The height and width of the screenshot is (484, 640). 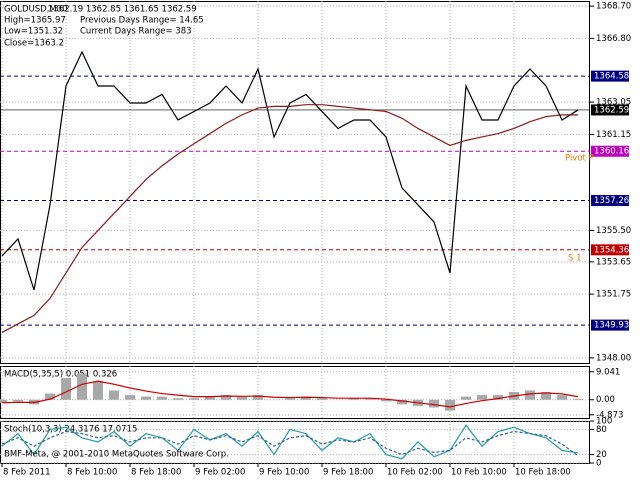 I want to click on price-level-label: 1357.26, so click(x=611, y=201).